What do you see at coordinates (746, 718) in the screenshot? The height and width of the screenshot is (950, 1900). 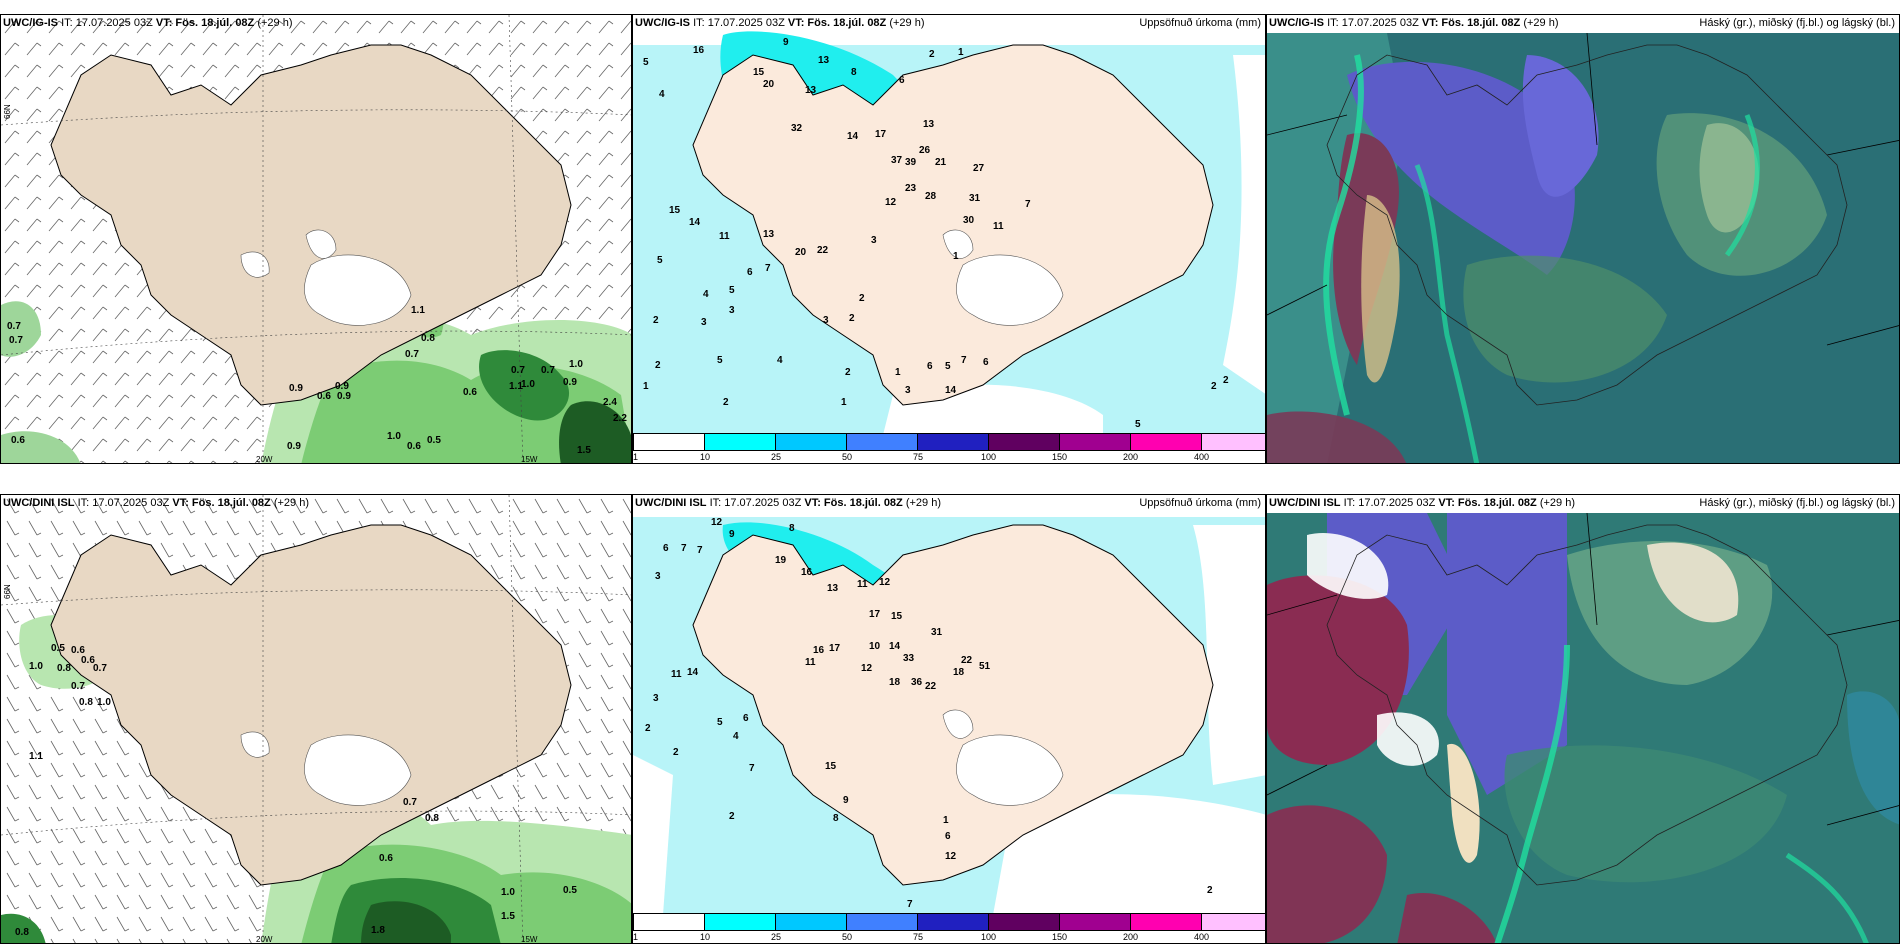 I see `value-label: 6` at bounding box center [746, 718].